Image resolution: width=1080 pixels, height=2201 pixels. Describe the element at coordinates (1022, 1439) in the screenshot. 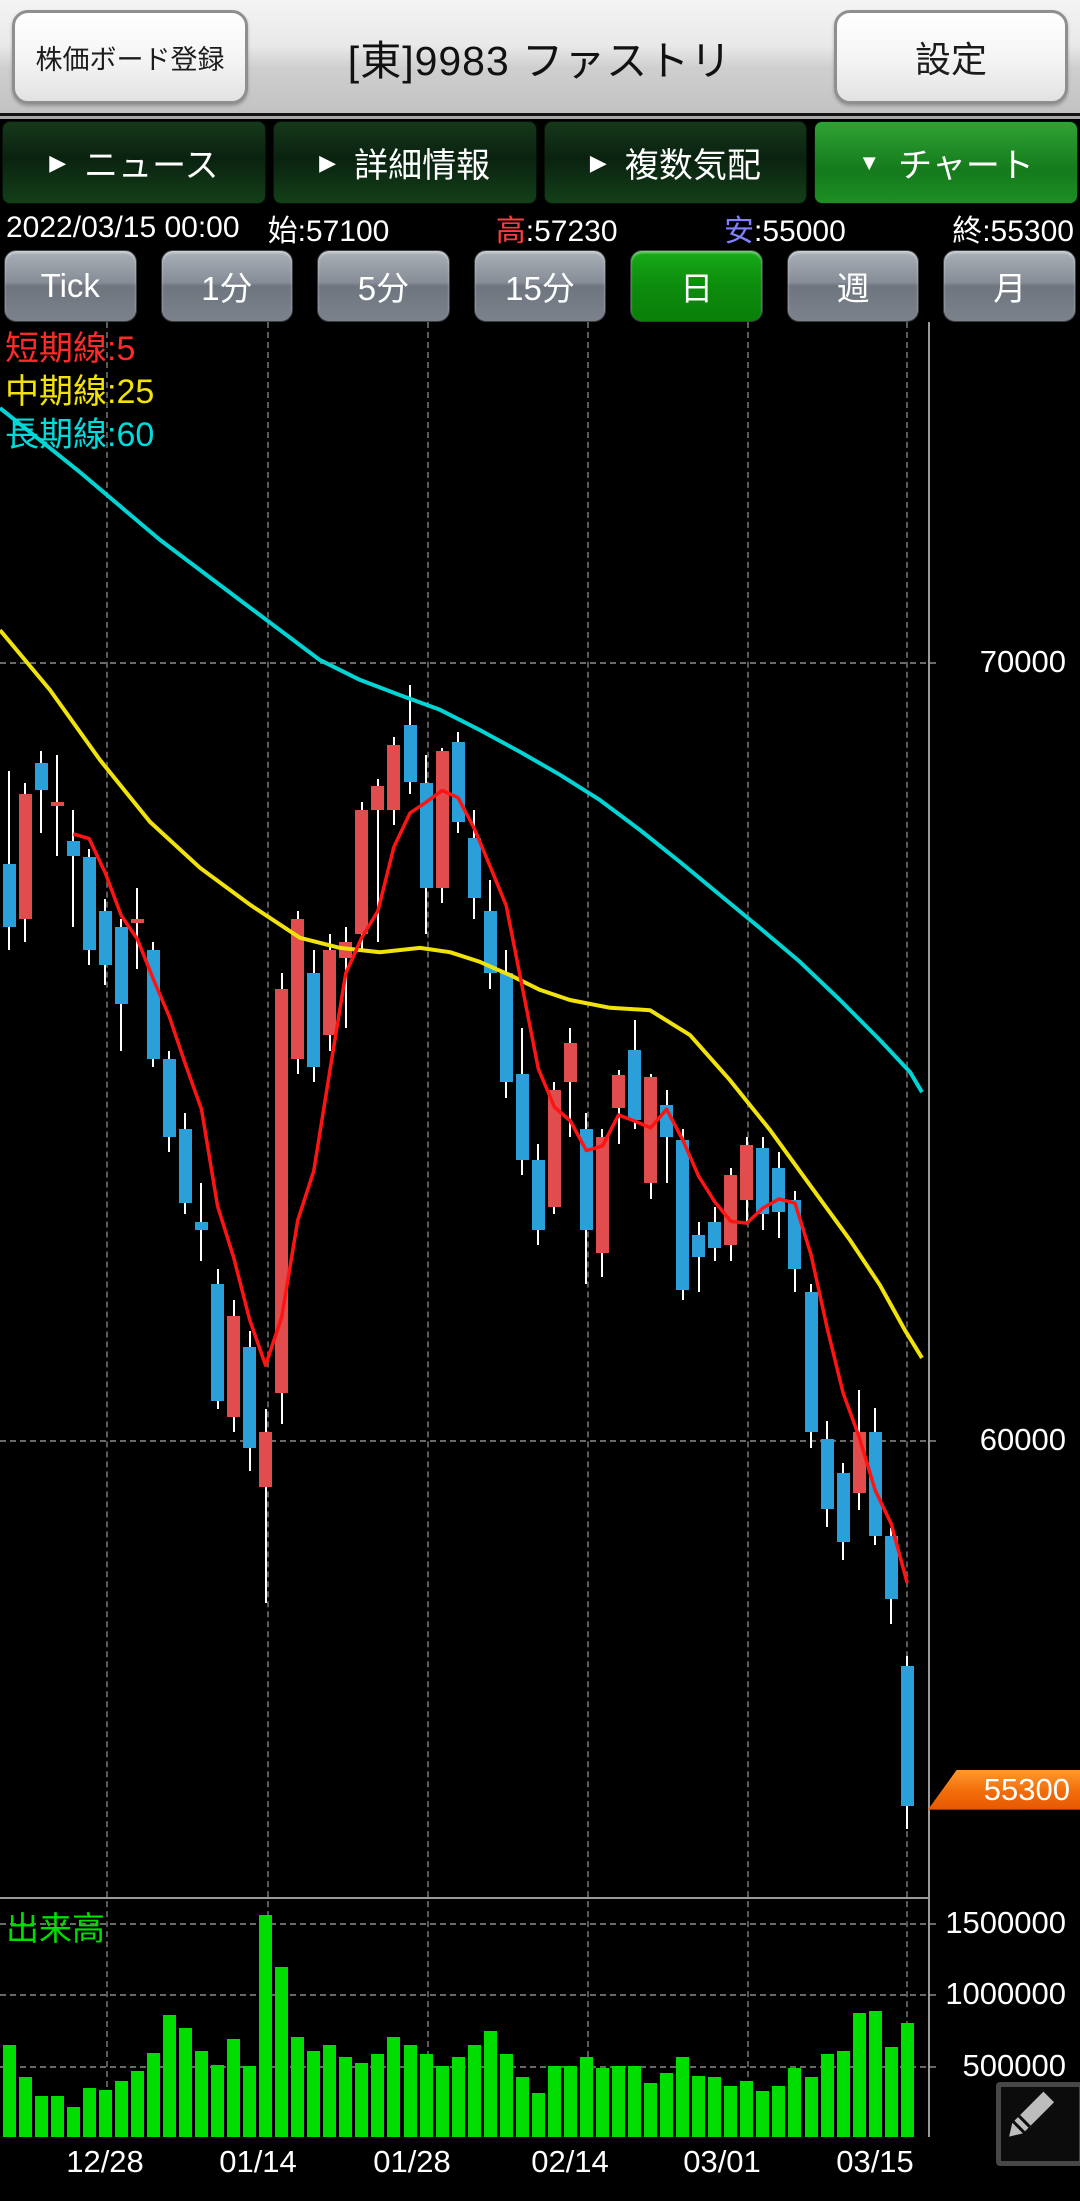

I see `price-axis-label: 60000` at that location.